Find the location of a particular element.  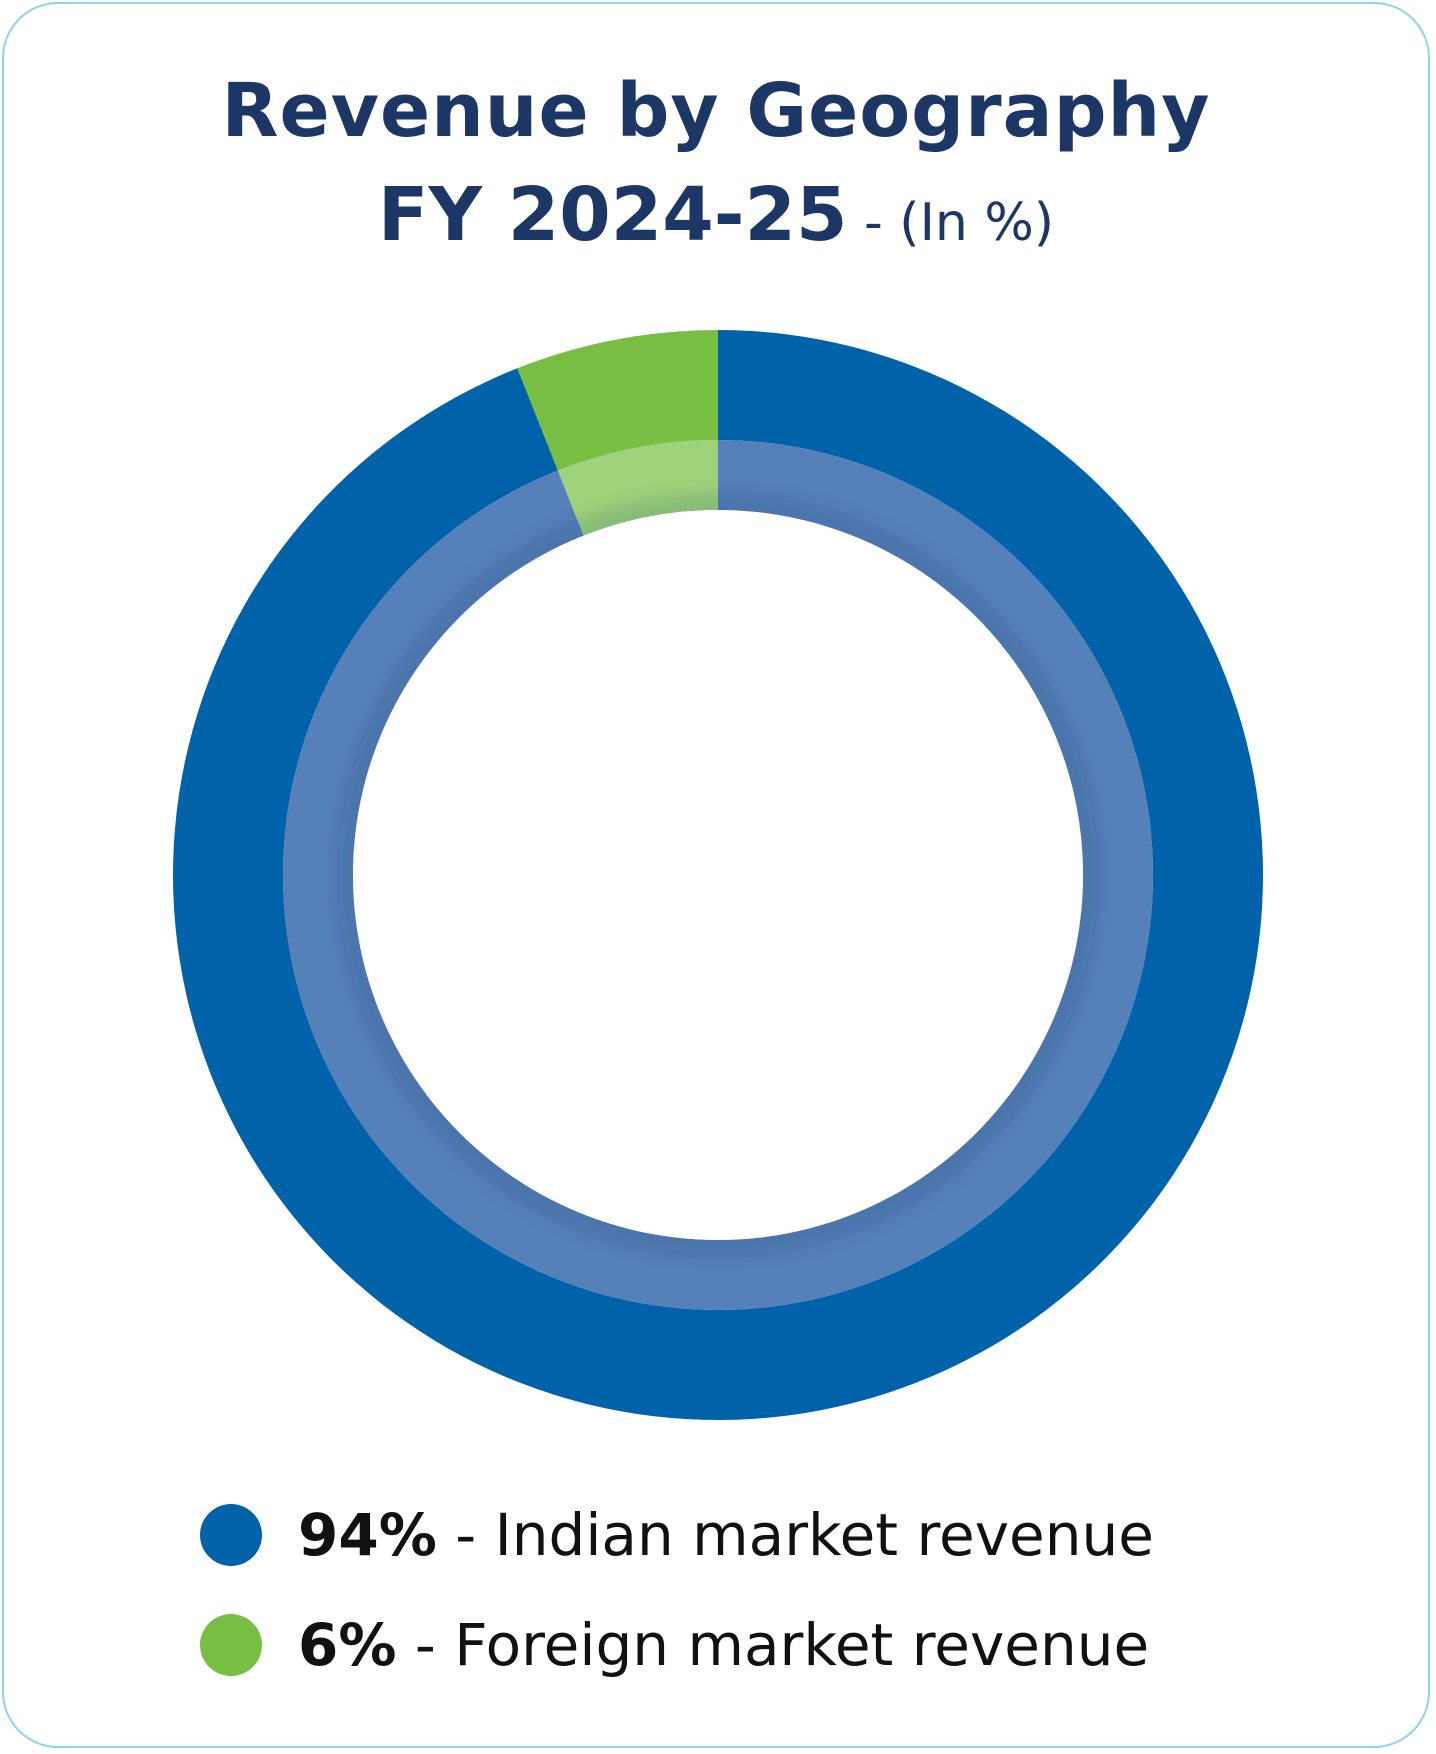

fiscal-year-label: FY 2024-25 is located at coordinates (612, 215).